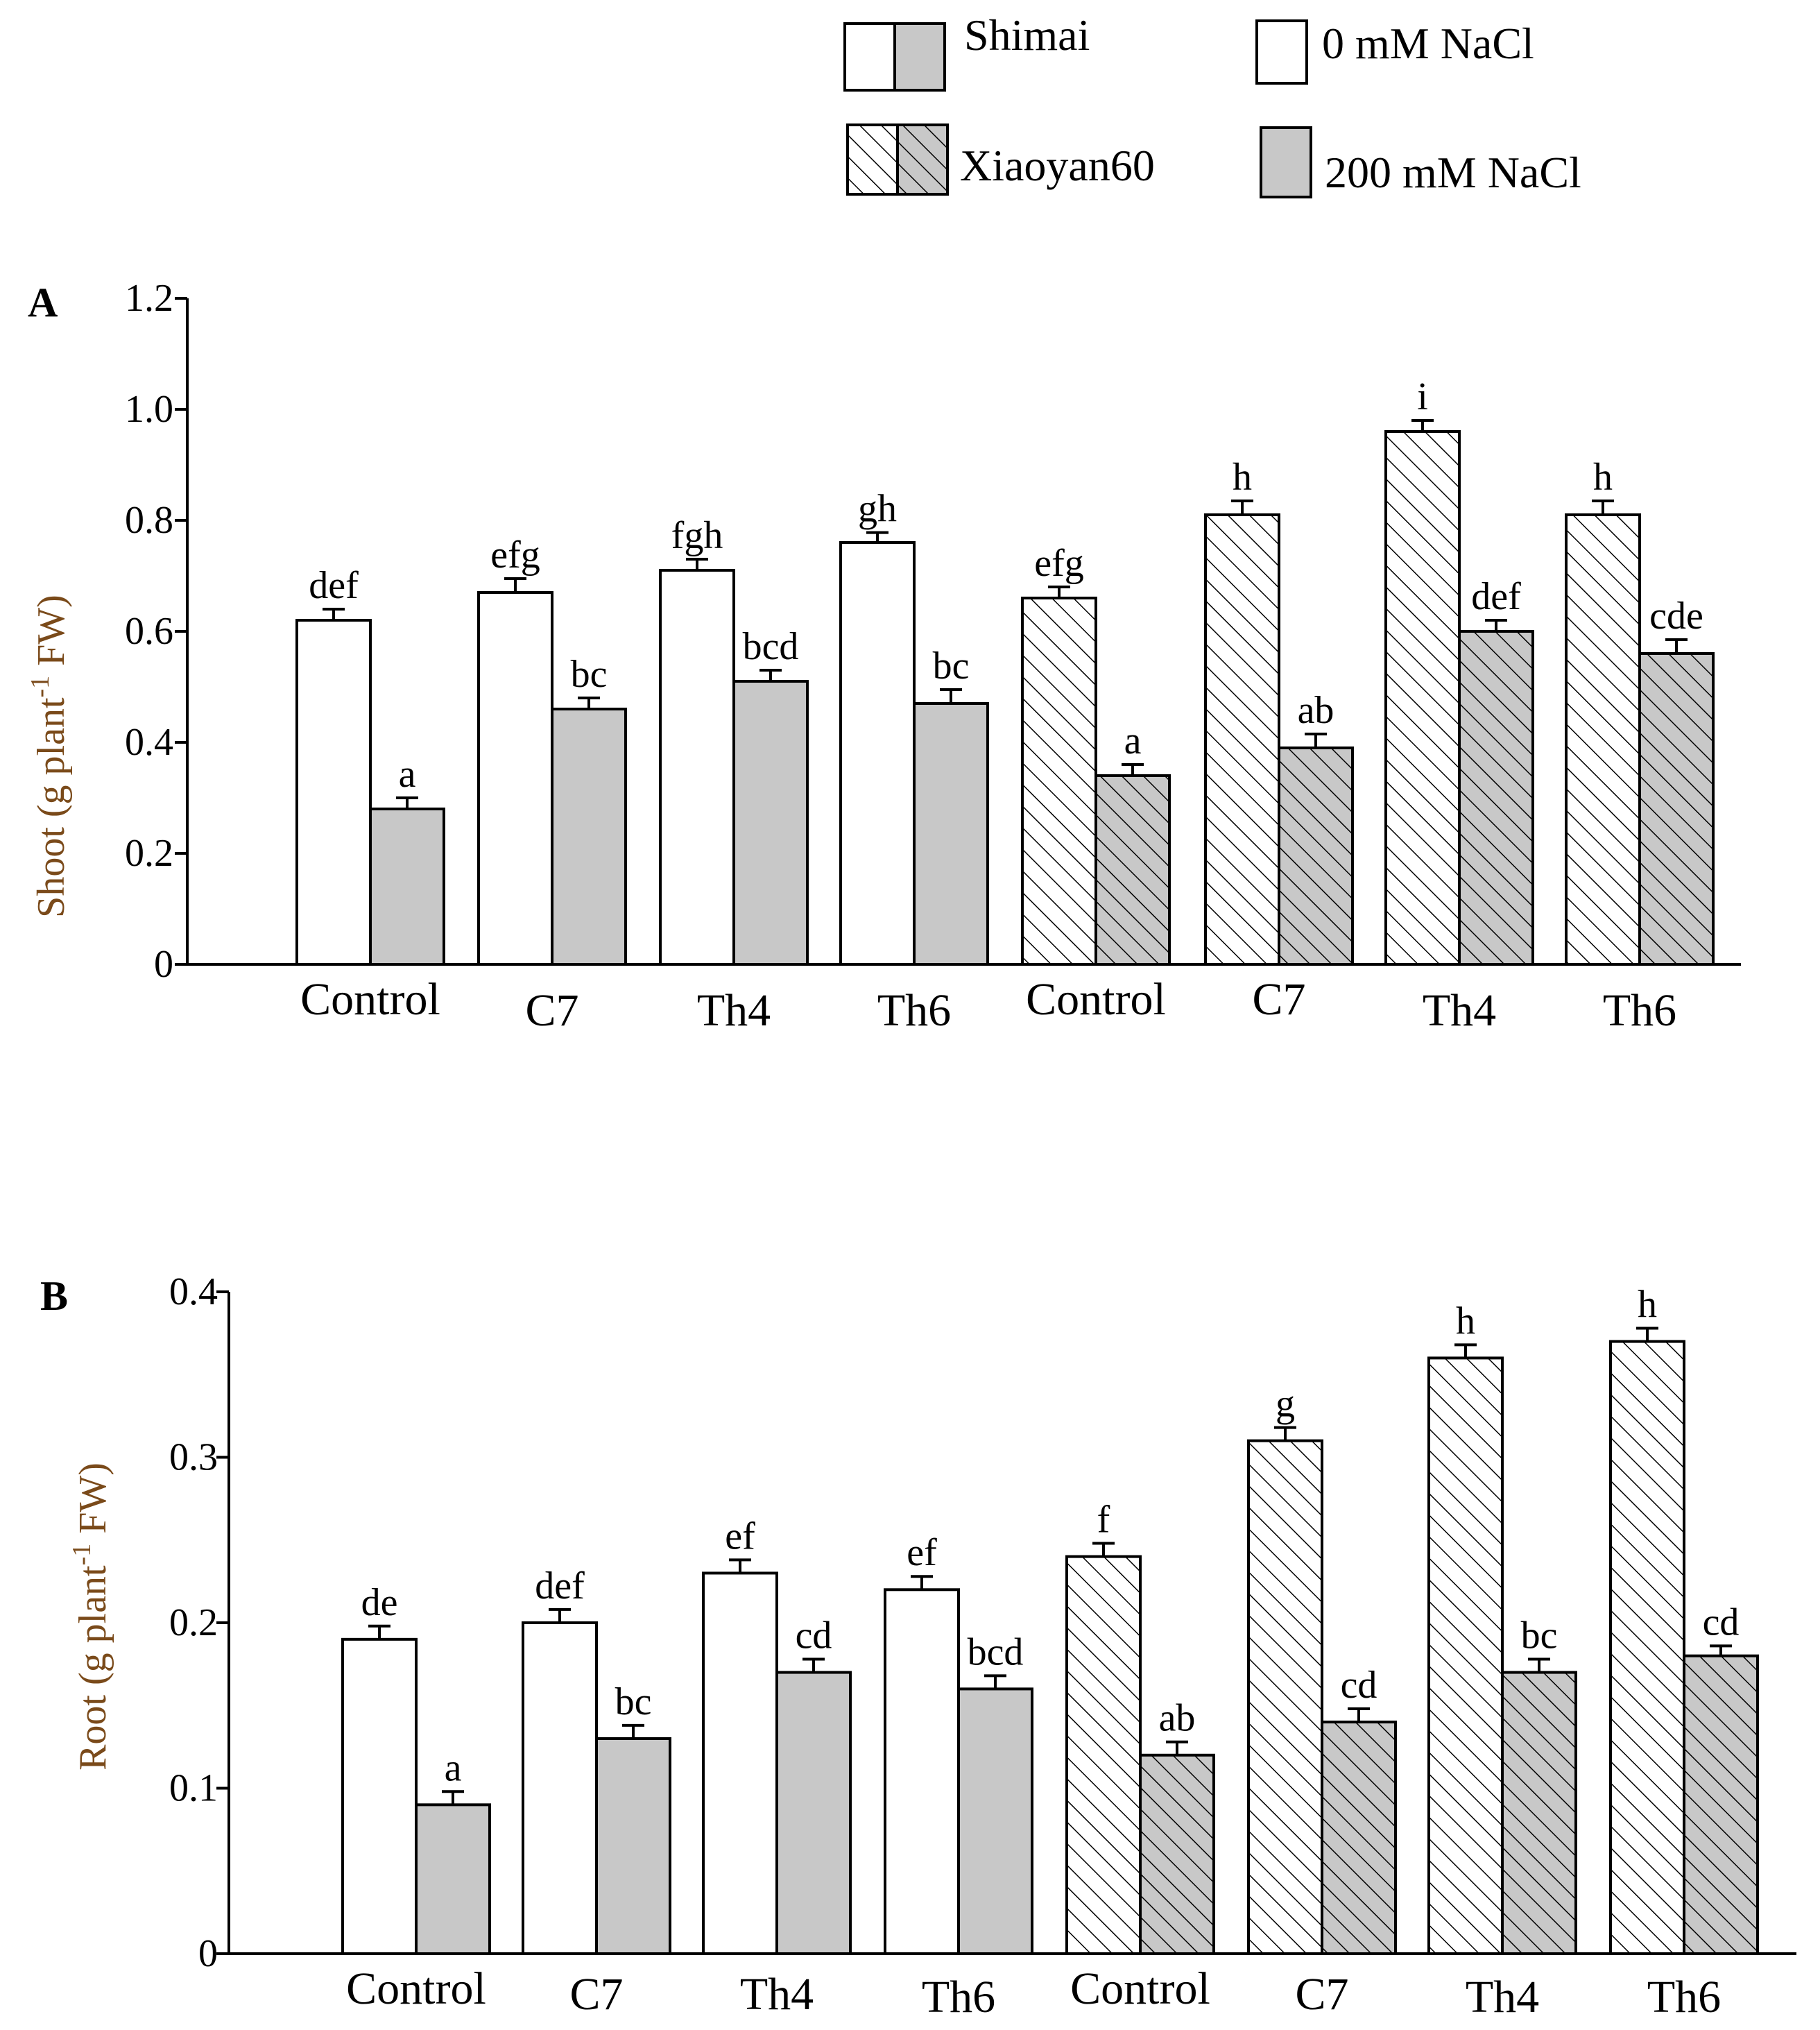  Describe the element at coordinates (93, 1668) in the screenshot. I see `panel-b-y-axis-label-main: Root (g plant` at that location.